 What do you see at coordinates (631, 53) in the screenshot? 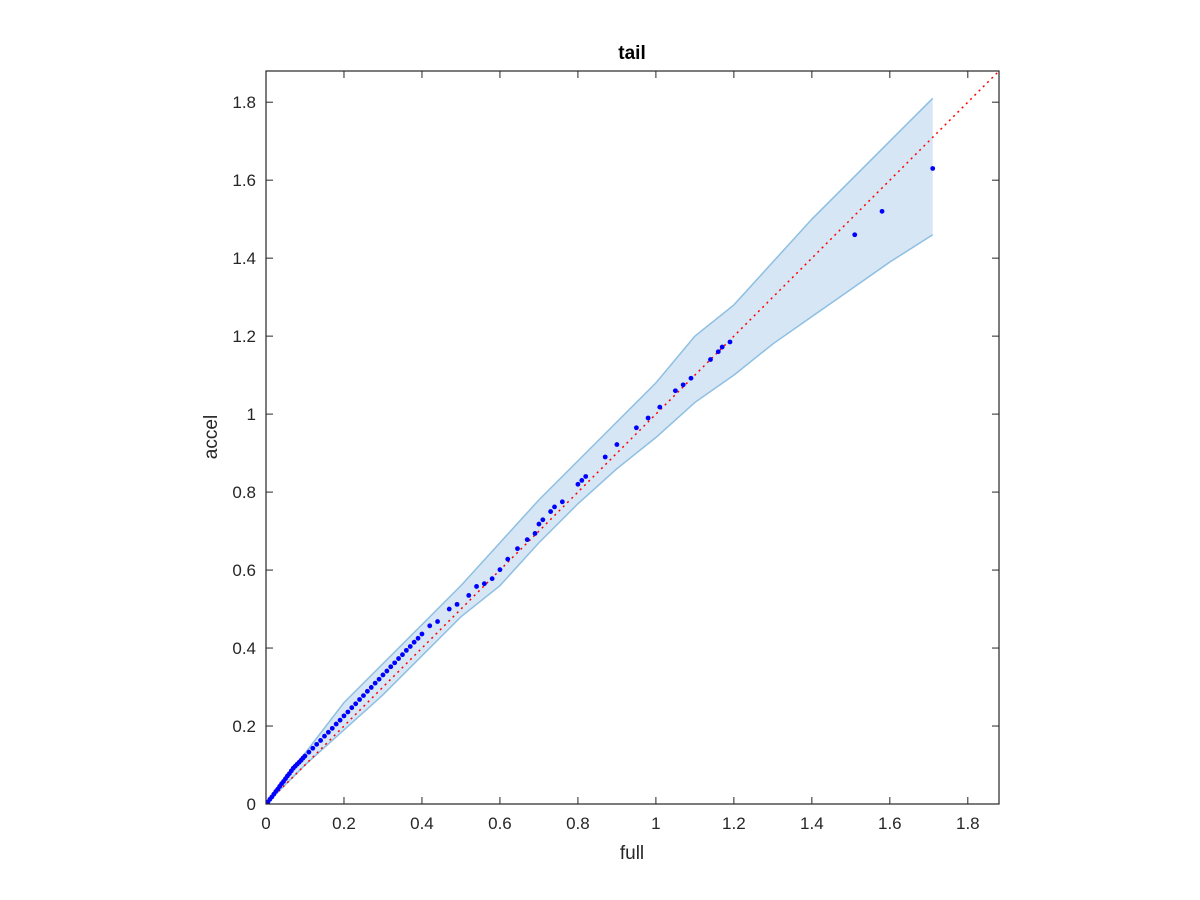
I see `chart-title: tail` at bounding box center [631, 53].